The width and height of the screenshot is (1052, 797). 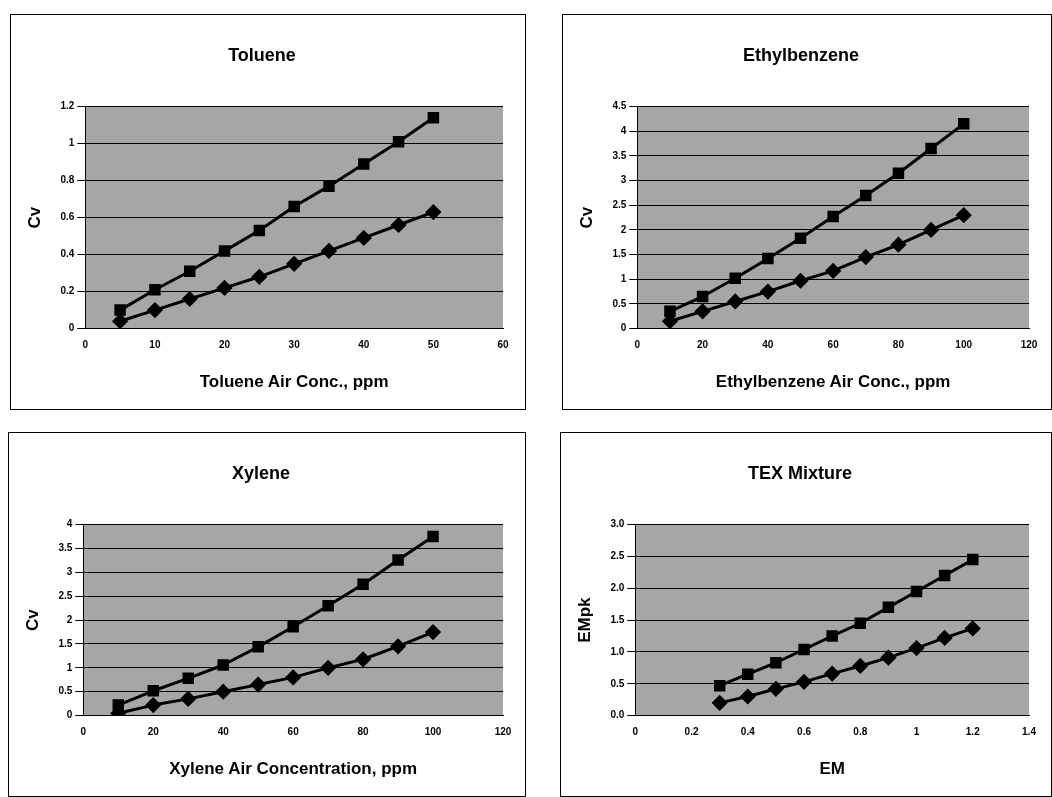 I want to click on x-axis-title: Ethylbenzene Air Conc., ppm, so click(x=833, y=382).